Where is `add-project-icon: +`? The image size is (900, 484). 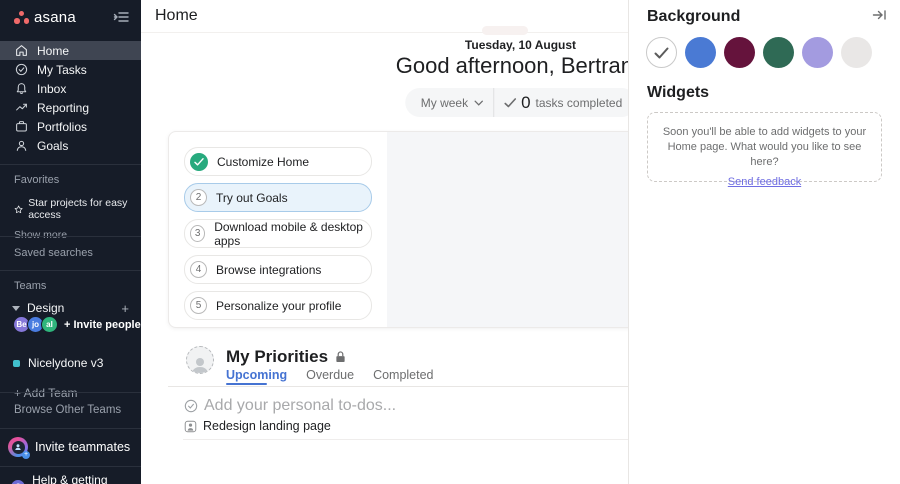
add-project-icon: + is located at coordinates (125, 308).